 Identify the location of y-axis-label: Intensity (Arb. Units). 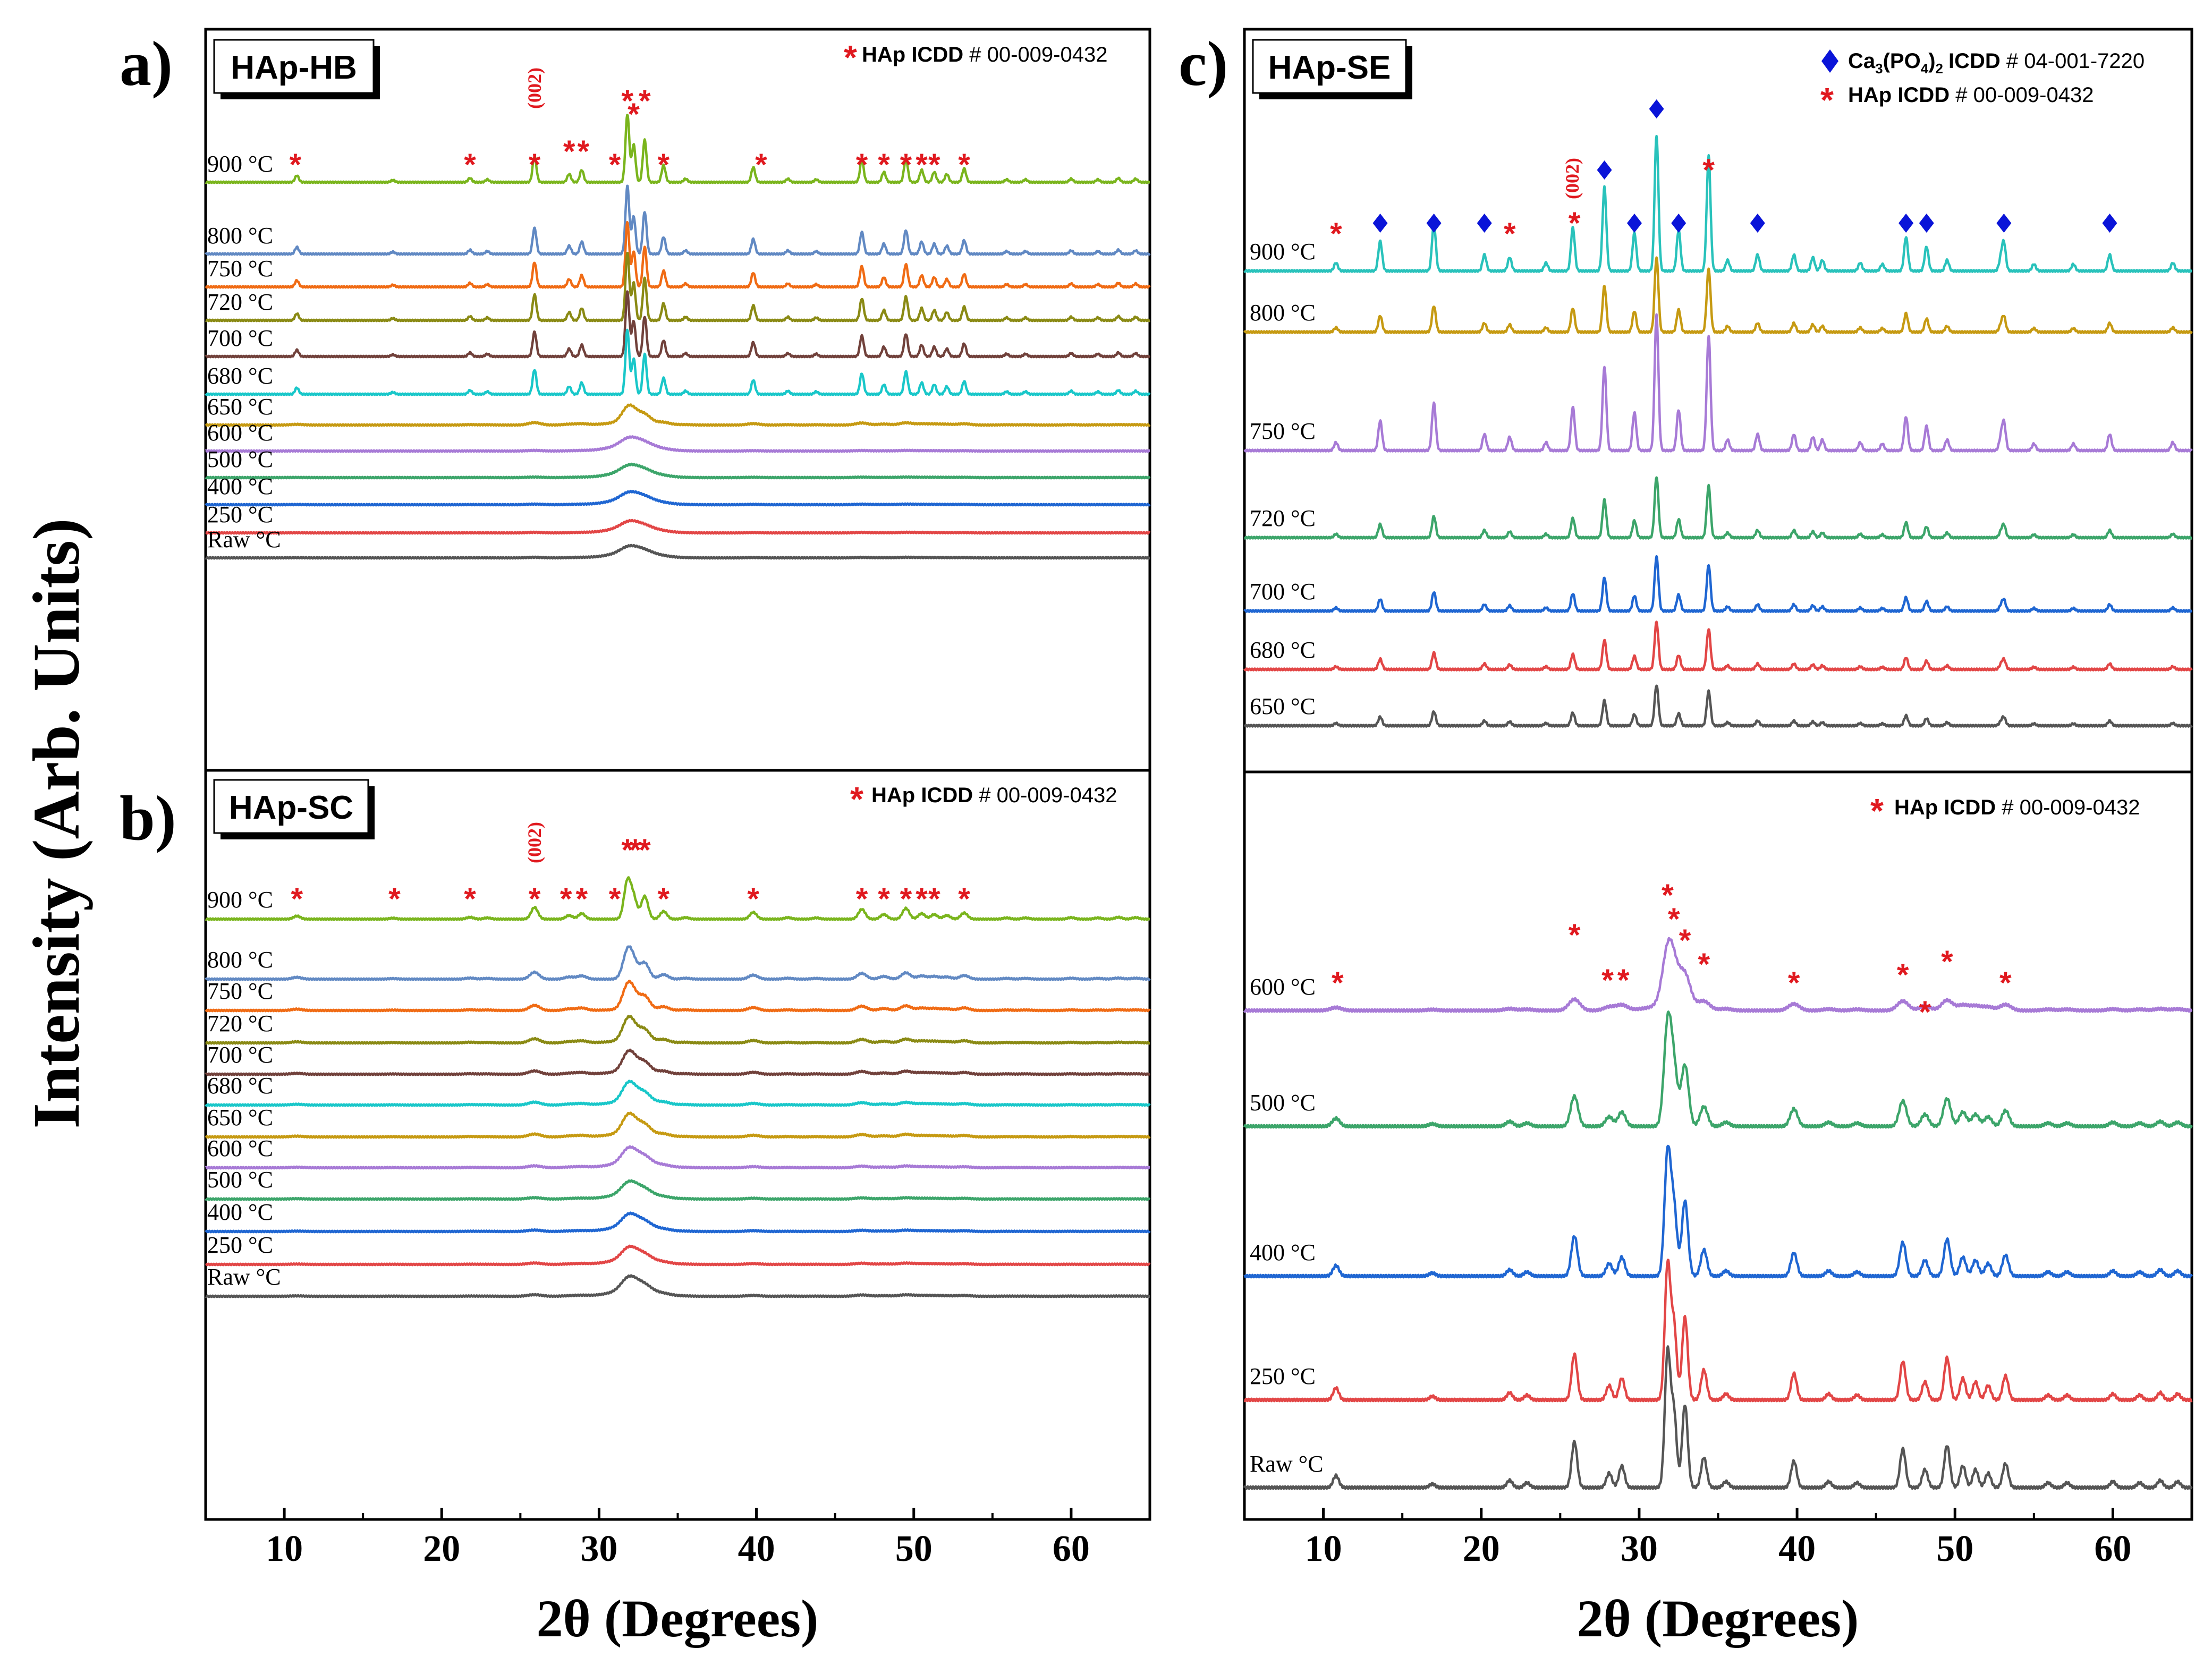
(57, 823).